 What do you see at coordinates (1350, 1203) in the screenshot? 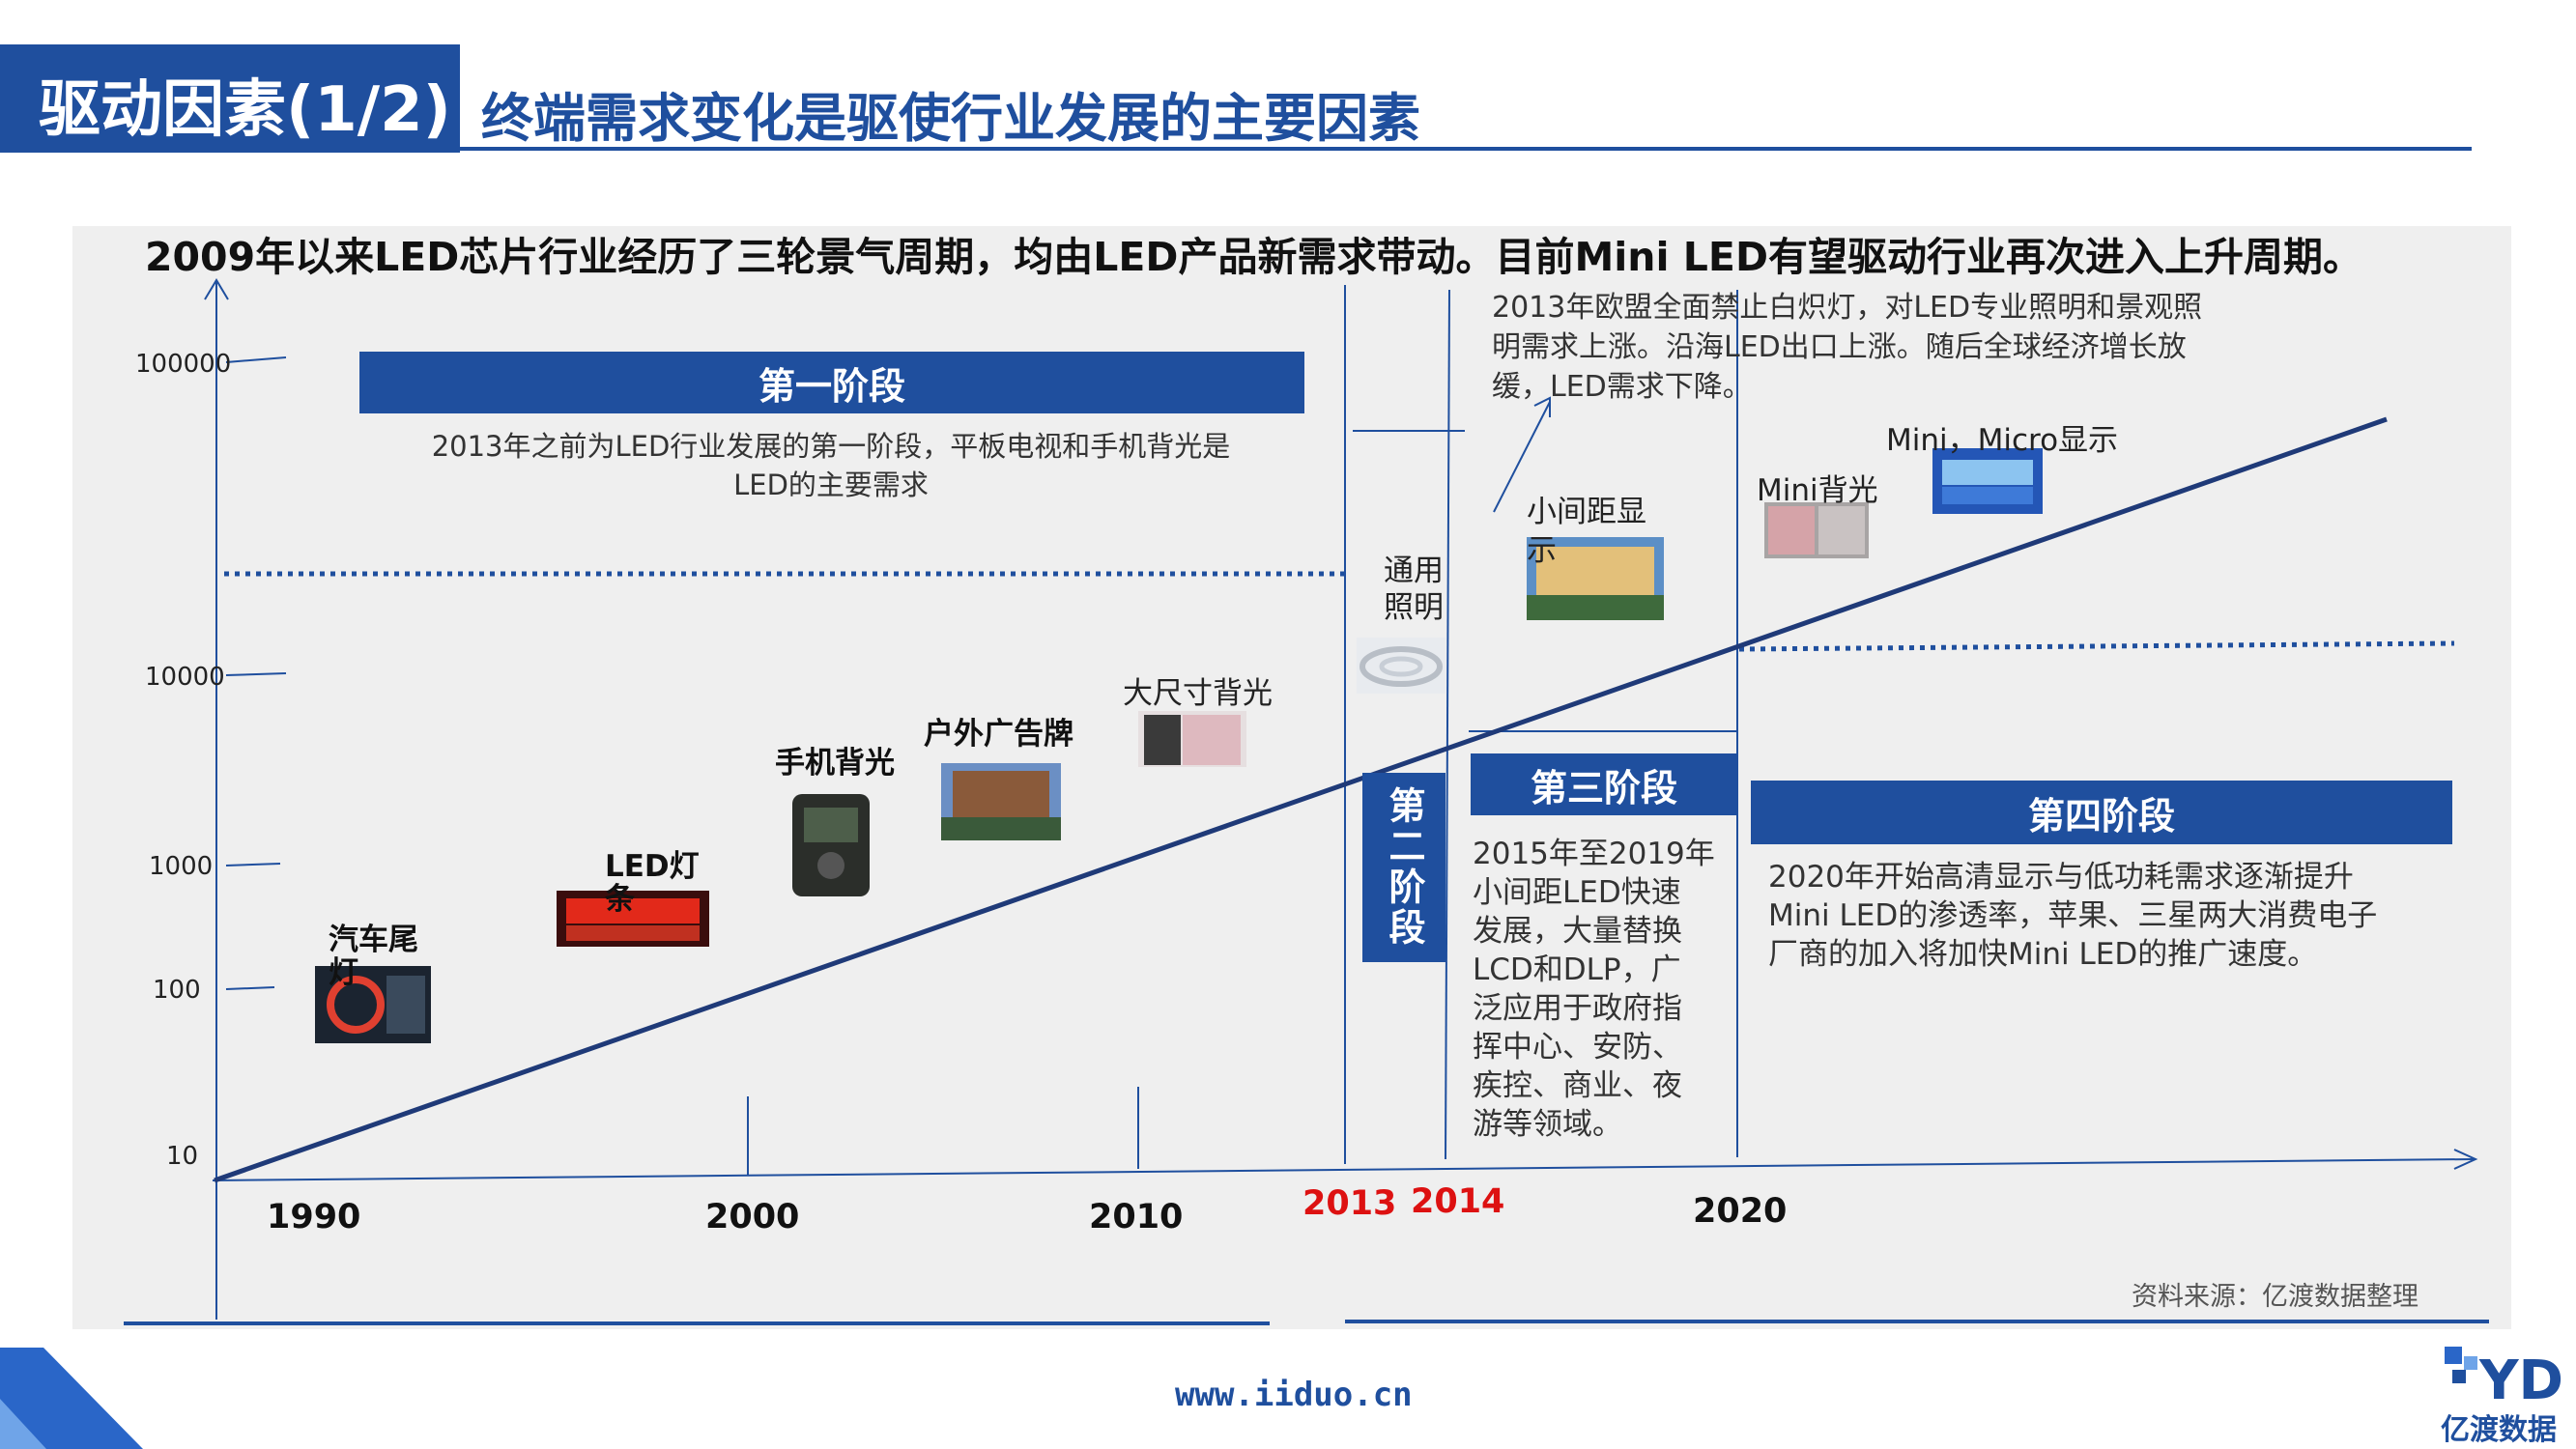
I see `x-tick-label-highlight: 2013` at bounding box center [1350, 1203].